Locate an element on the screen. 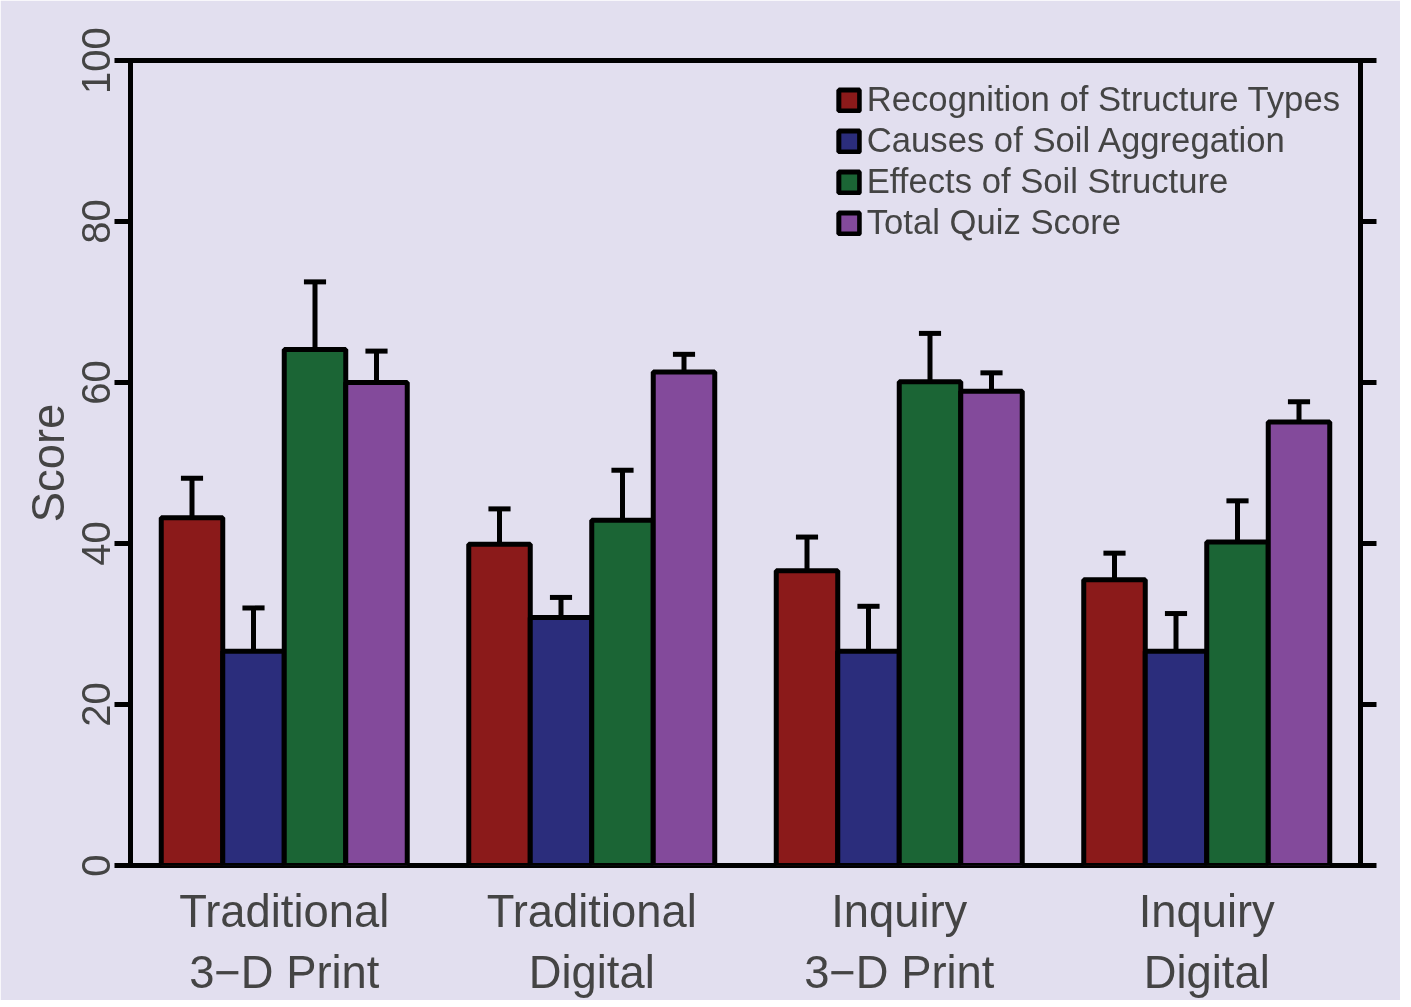  x-tick-label: Traditional Digital is located at coordinates (591, 941).